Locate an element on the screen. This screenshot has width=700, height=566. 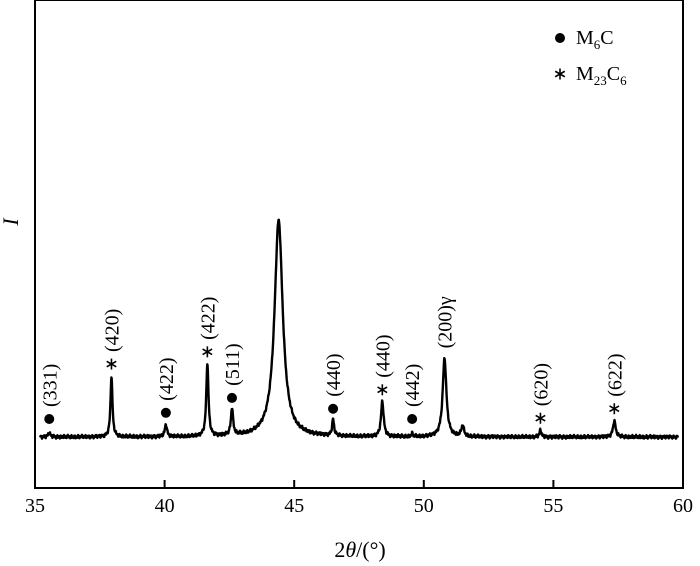
x-axis-title-suffix: /(°) is located at coordinates (371, 549).